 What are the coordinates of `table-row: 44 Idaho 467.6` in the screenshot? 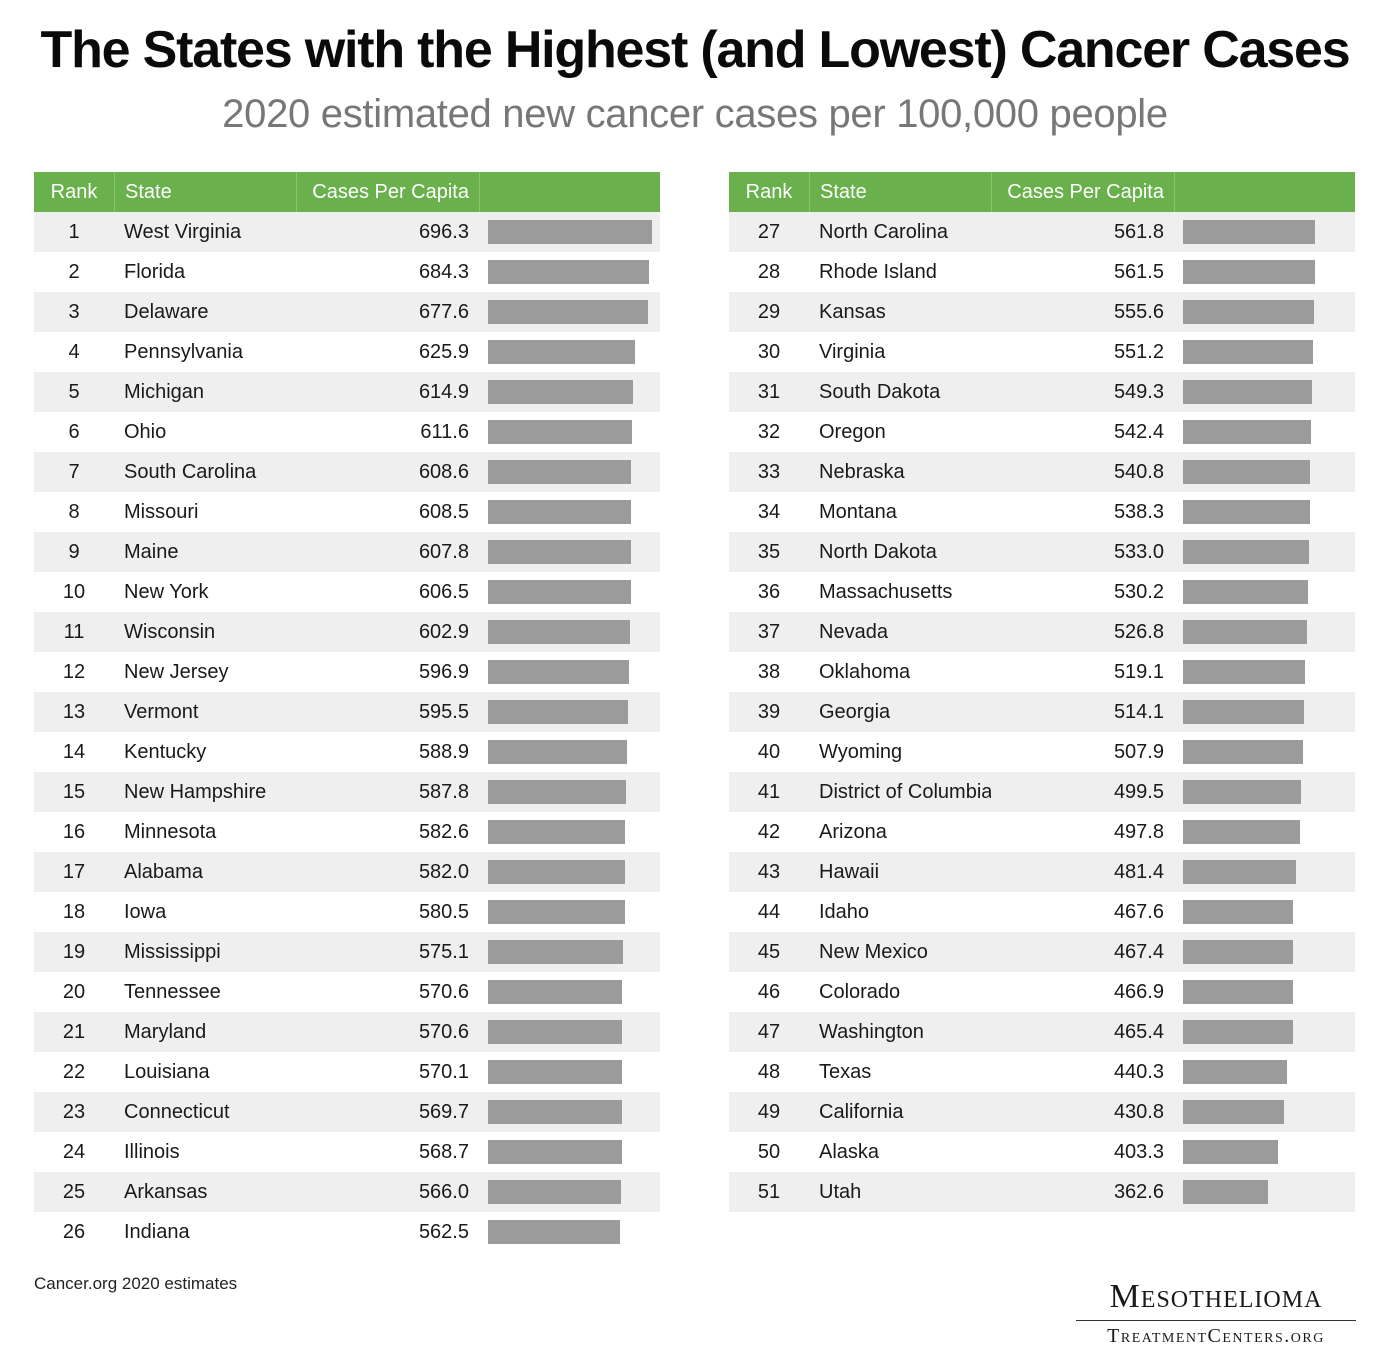 It's located at (1042, 912).